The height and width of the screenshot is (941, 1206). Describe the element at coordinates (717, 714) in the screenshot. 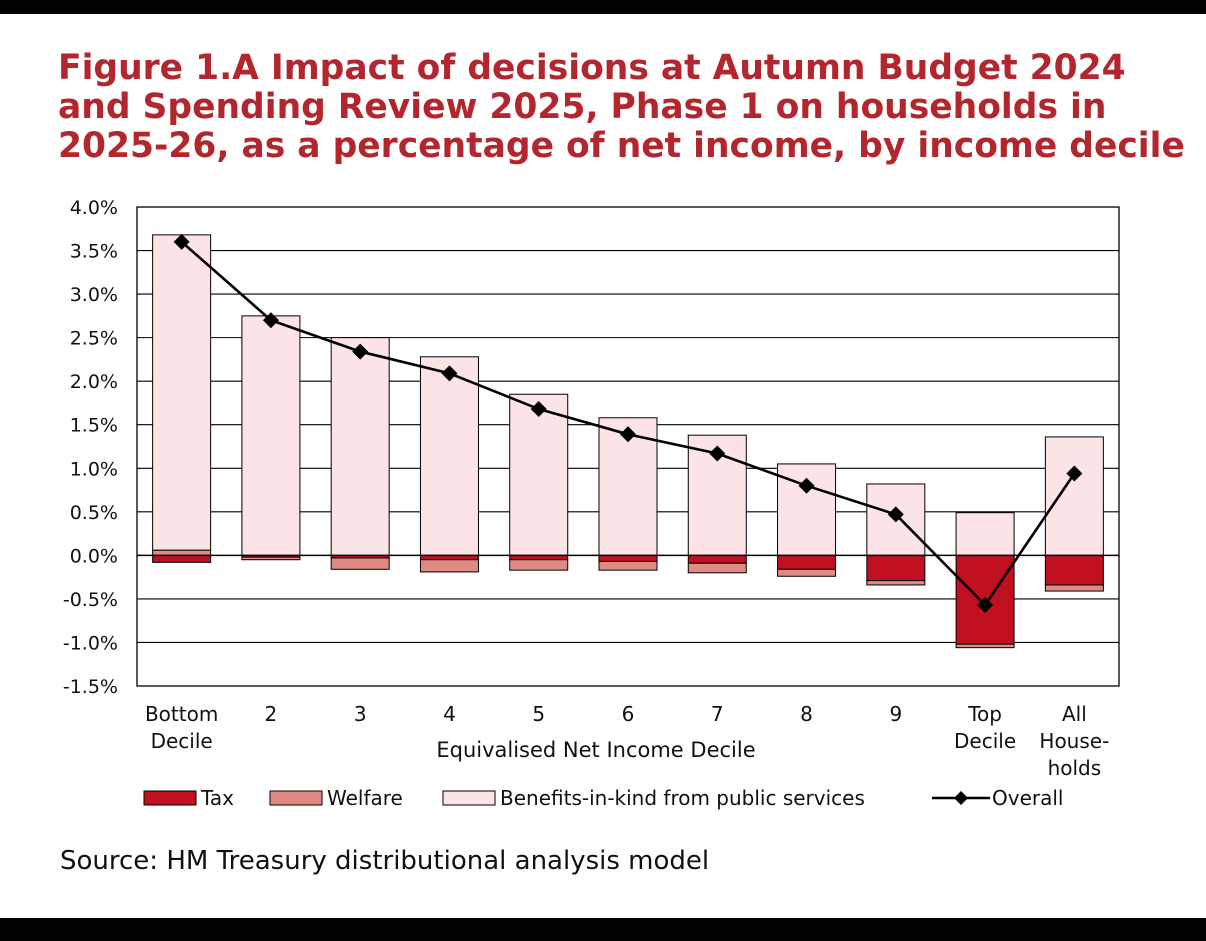

I see `x-tick-label: 7` at that location.